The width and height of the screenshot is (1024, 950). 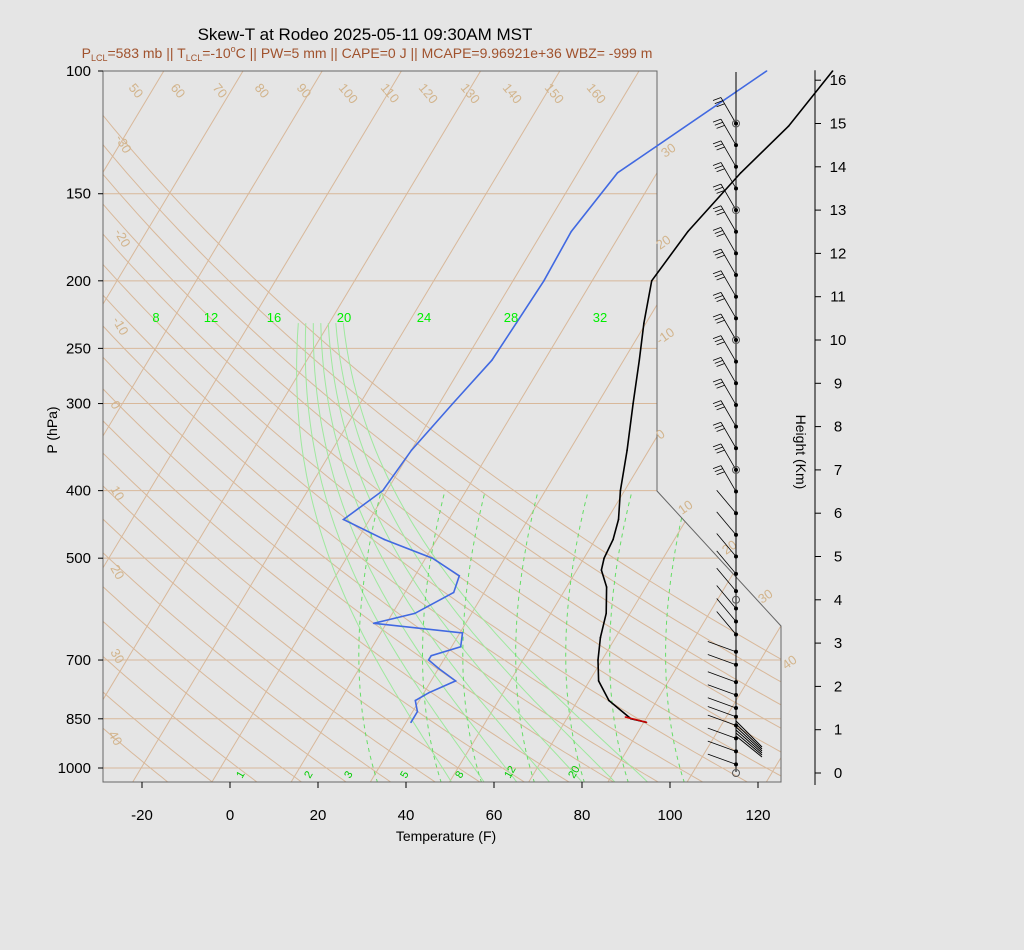 I want to click on isotherm-edge-label: 20, so click(x=663, y=242).